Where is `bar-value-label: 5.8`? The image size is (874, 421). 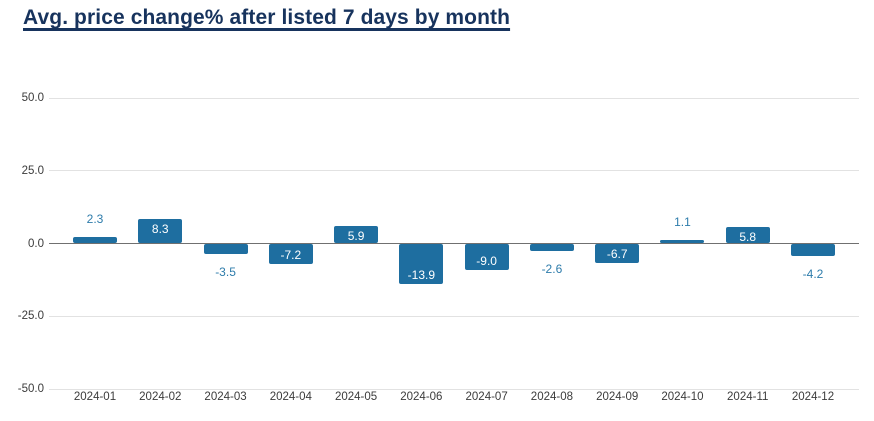 bar-value-label: 5.8 is located at coordinates (748, 236).